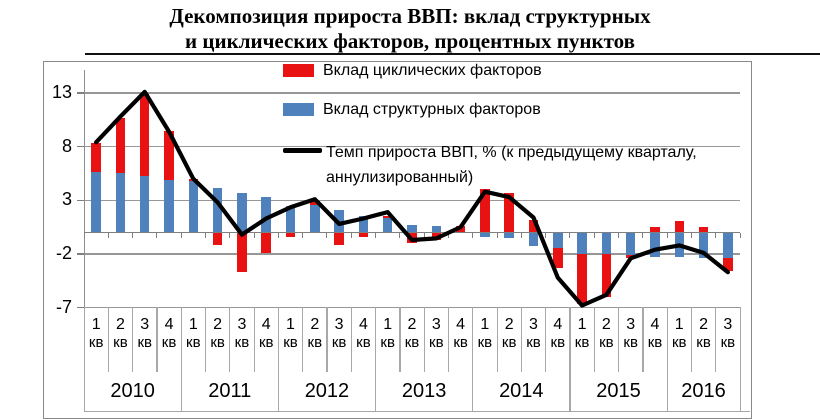  What do you see at coordinates (66, 199) in the screenshot?
I see `y-axis-label: 3` at bounding box center [66, 199].